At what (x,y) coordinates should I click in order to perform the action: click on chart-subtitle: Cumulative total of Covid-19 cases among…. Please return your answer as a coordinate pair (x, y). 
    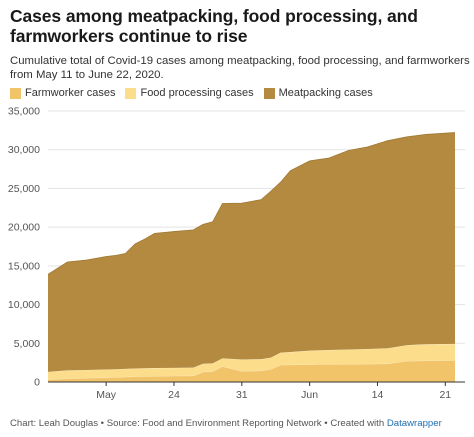
    Looking at the image, I should click on (240, 68).